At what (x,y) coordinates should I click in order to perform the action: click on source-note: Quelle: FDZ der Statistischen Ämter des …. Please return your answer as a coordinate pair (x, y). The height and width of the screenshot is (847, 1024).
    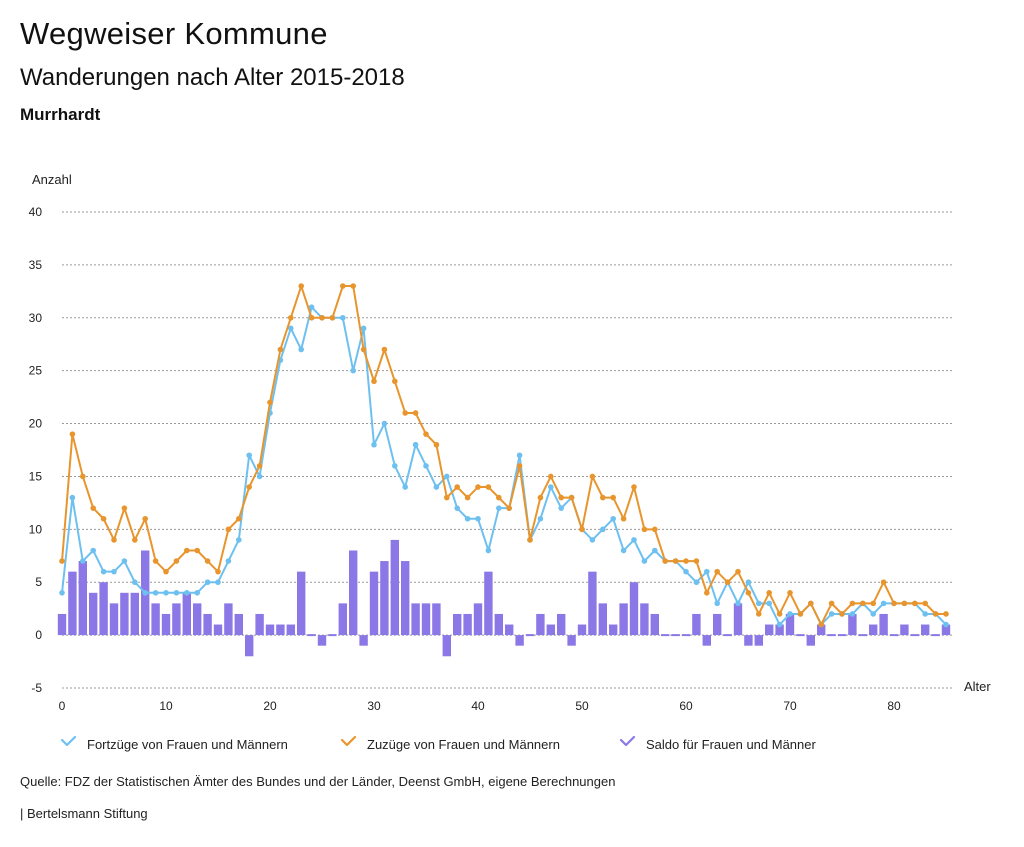
    Looking at the image, I should click on (318, 781).